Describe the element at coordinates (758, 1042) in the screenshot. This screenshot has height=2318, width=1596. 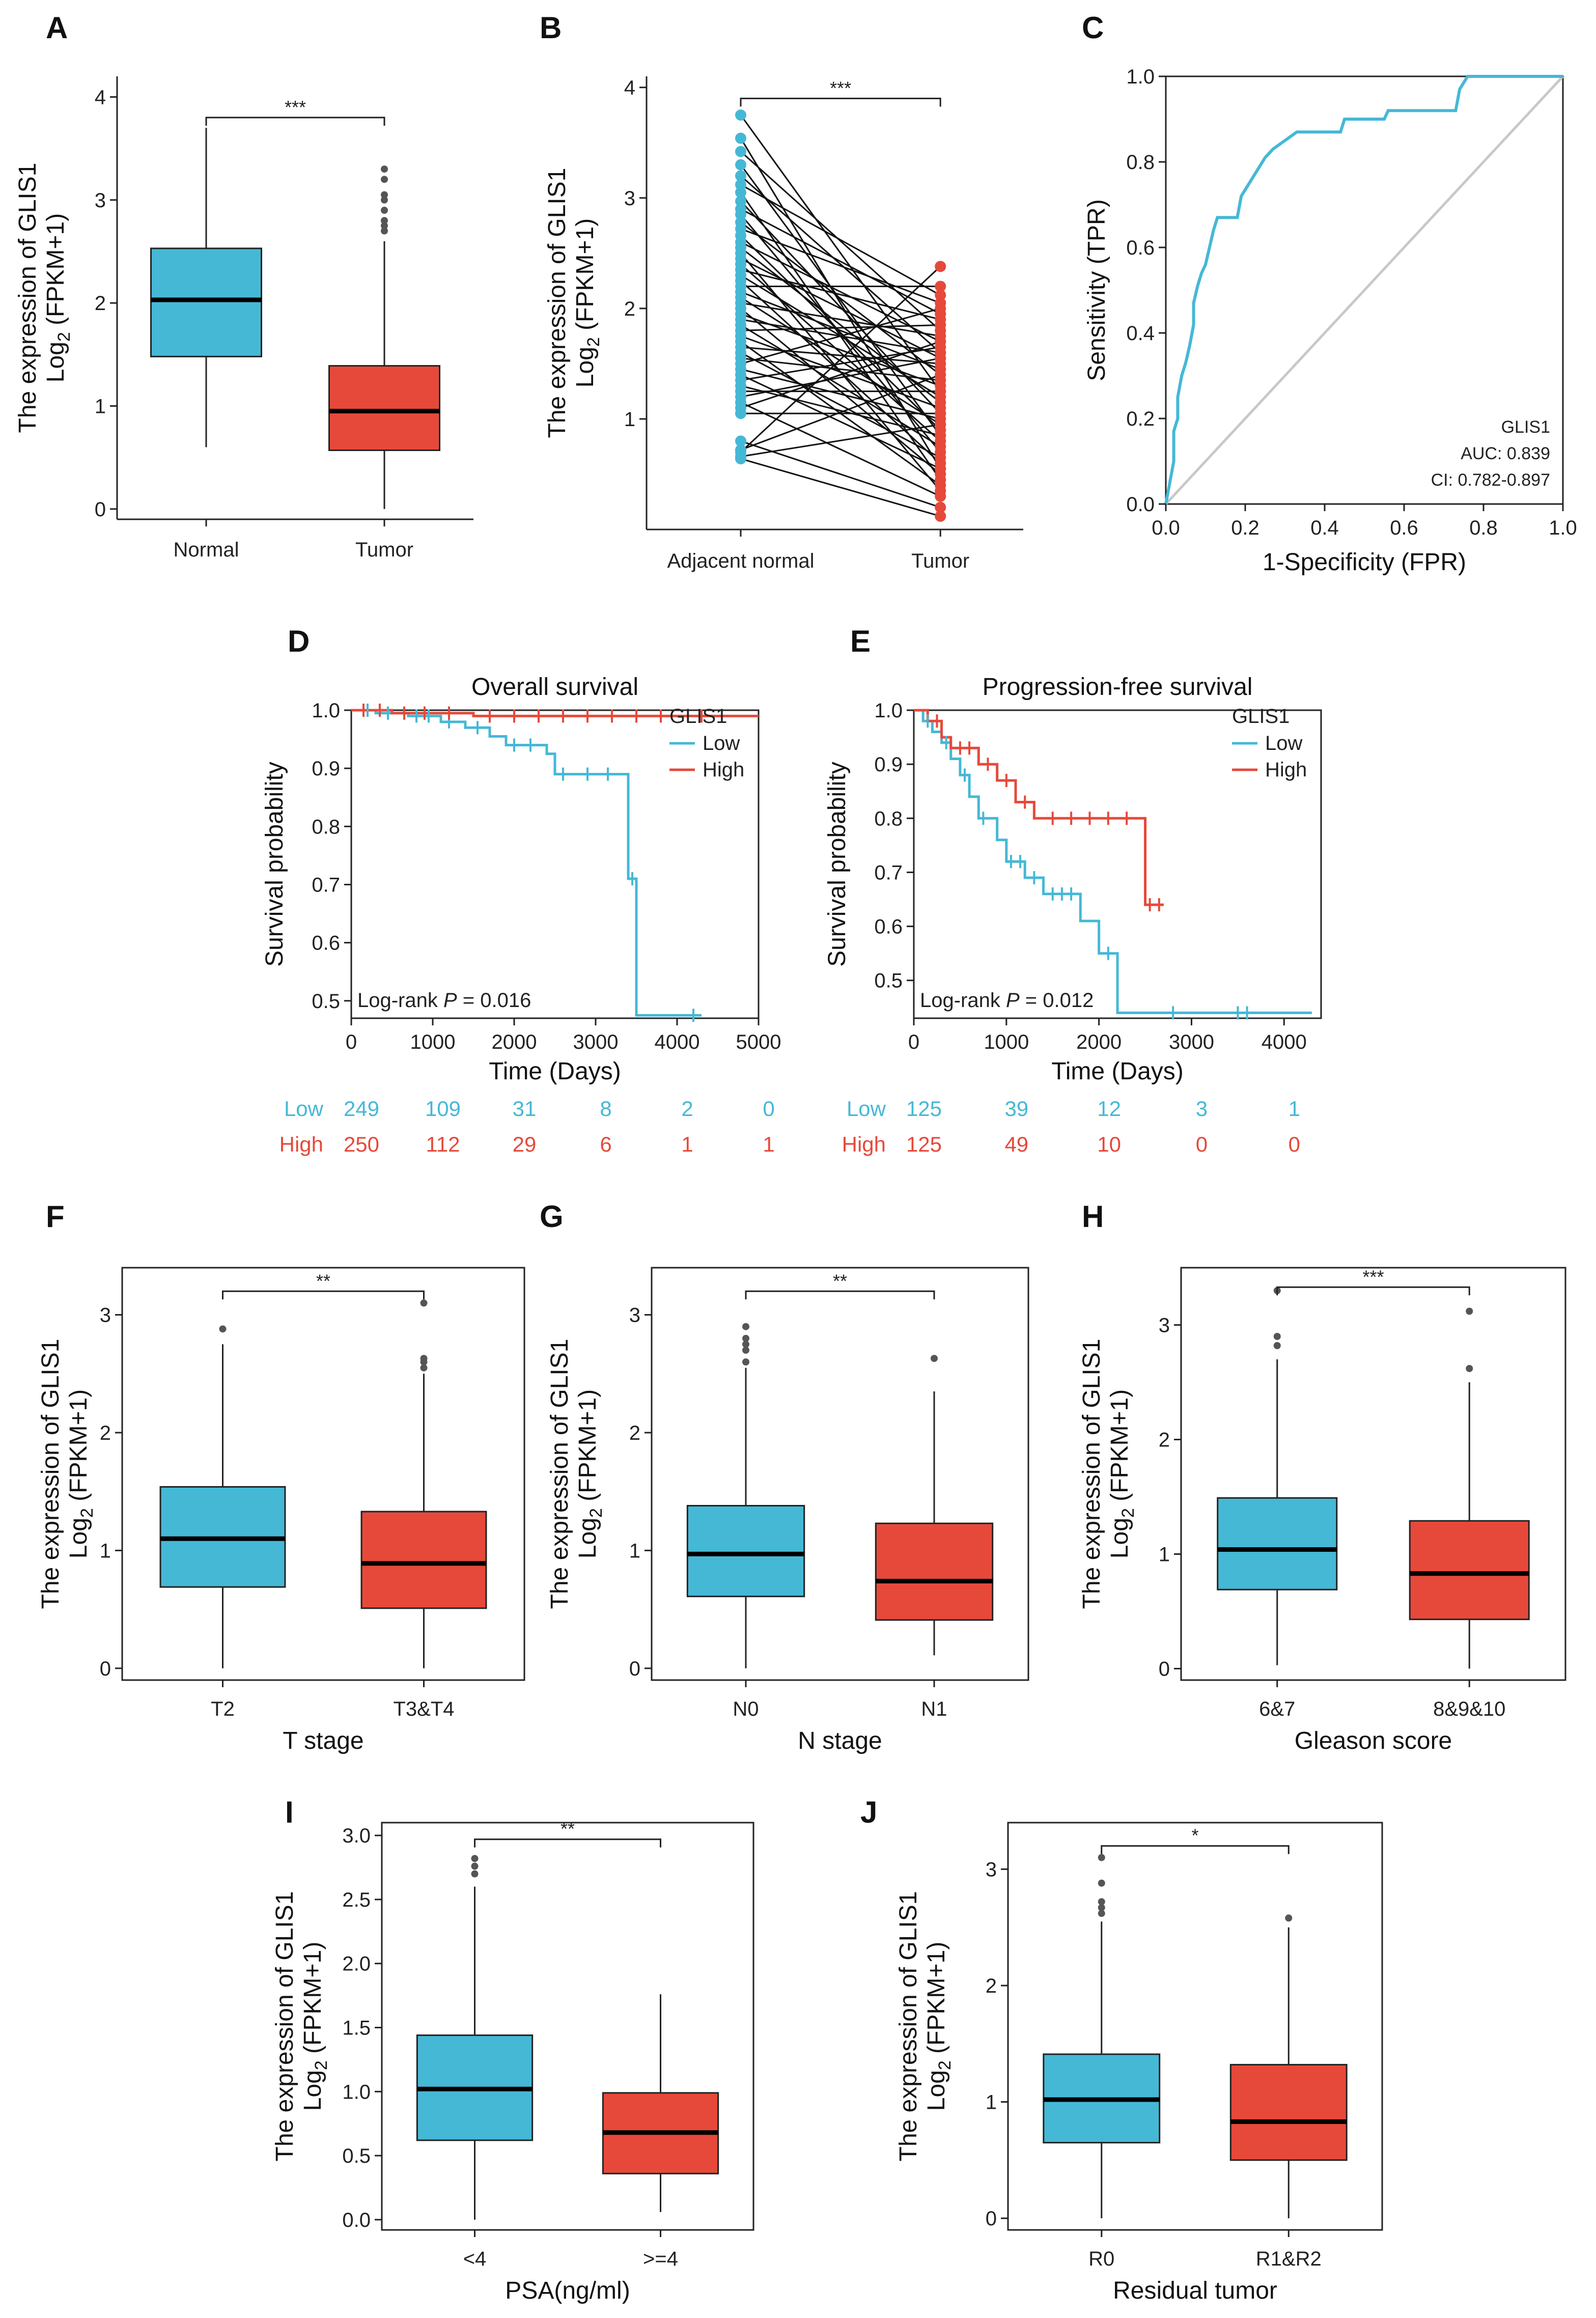
I see `x-tick-label: 5000` at that location.